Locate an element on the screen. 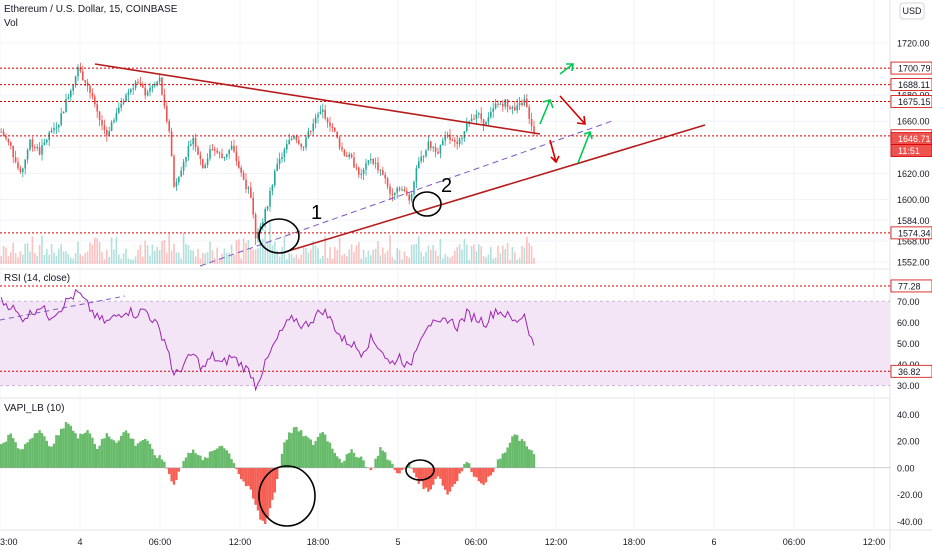 The width and height of the screenshot is (932, 550). rsi-dashed-trendline is located at coordinates (63, 308).